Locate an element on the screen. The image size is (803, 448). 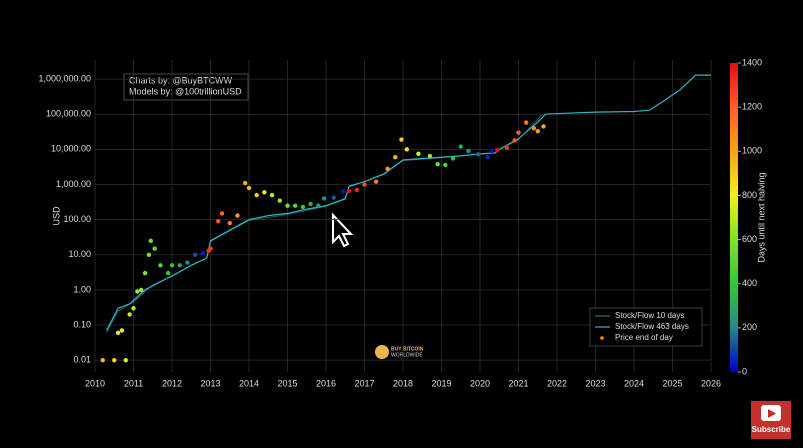
y-tick-label: 10,000.00 is located at coordinates (71, 149).